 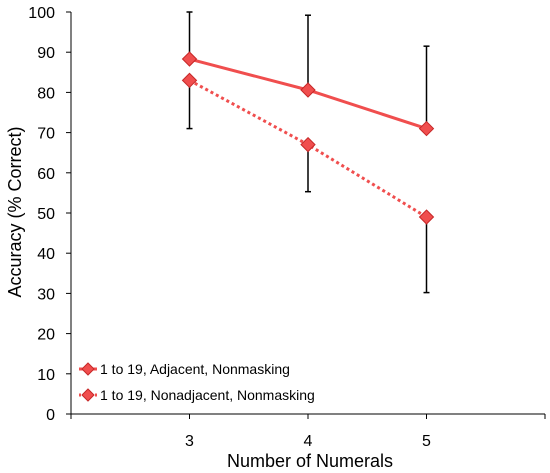 What do you see at coordinates (426, 441) in the screenshot?
I see `x-tick-label: 5` at bounding box center [426, 441].